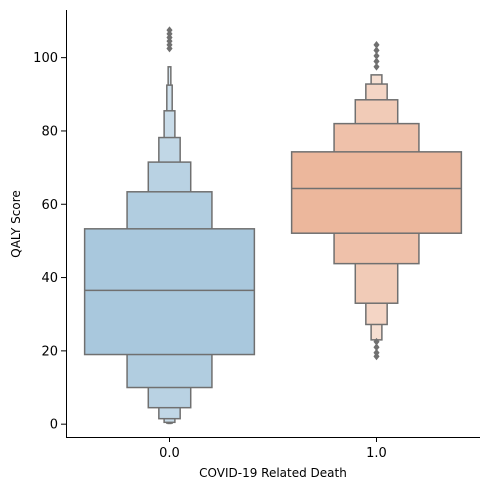 The width and height of the screenshot is (490, 490). Describe the element at coordinates (273, 449) in the screenshot. I see `x-ticks: 0.0 1.0` at that location.